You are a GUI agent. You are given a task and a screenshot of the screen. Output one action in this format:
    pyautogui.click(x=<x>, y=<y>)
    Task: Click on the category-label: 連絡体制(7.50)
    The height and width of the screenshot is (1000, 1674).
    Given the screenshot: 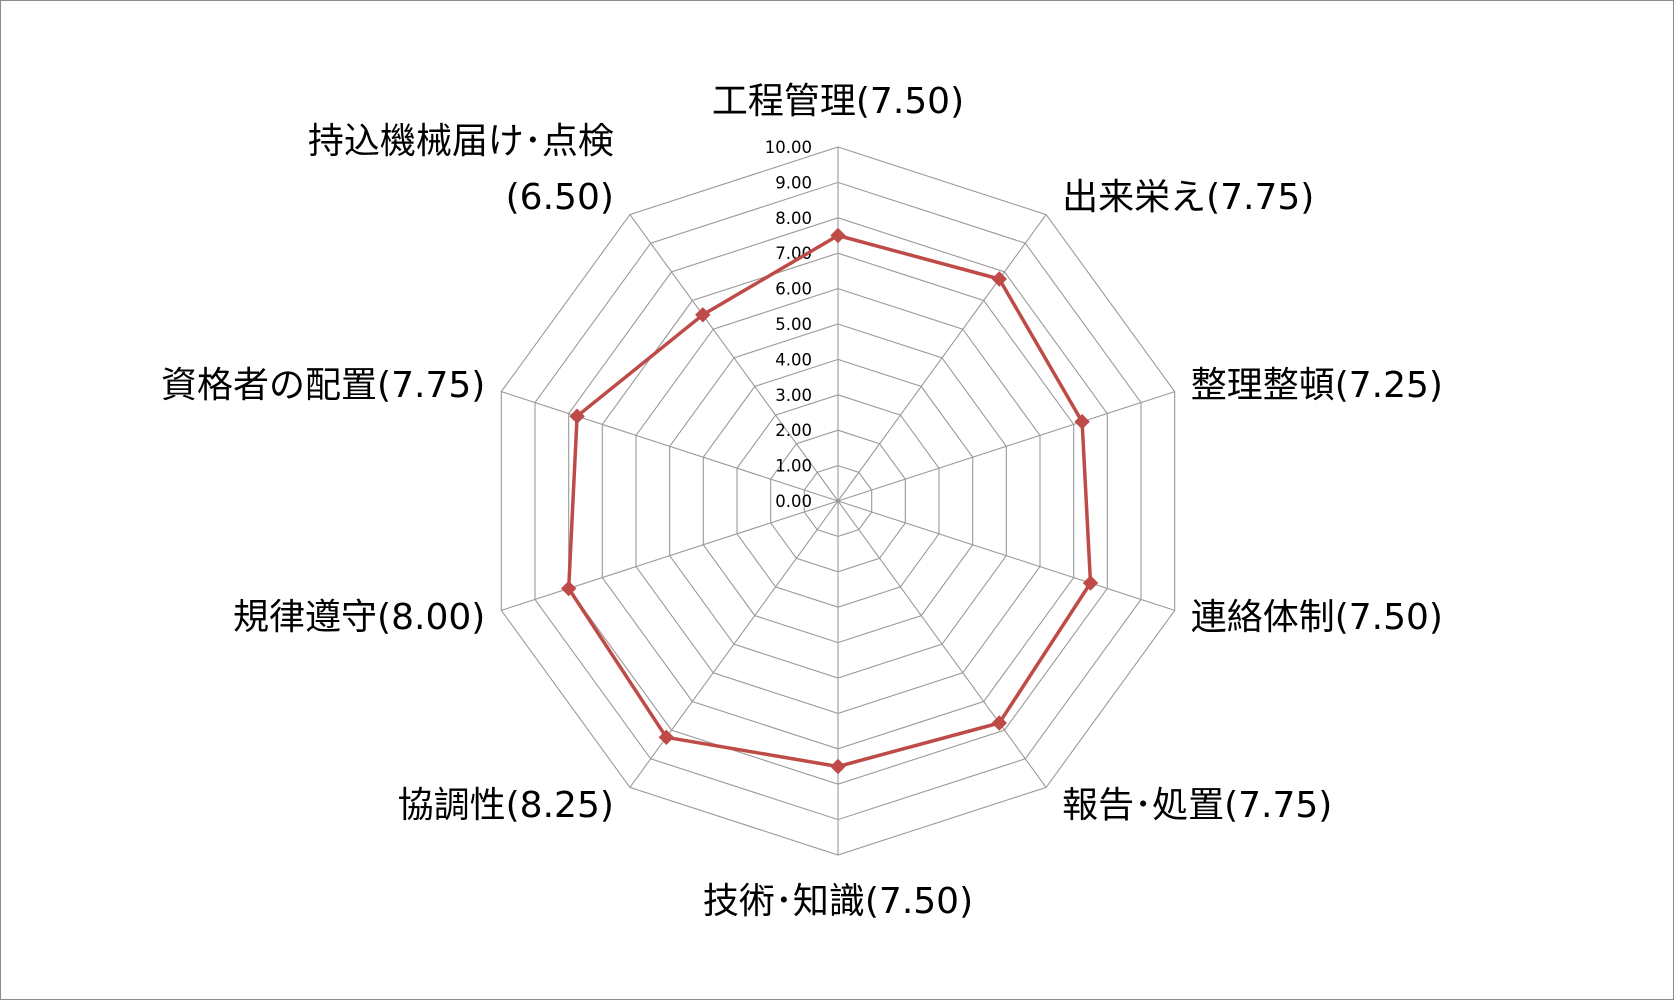 What is the action you would take?
    pyautogui.click(x=1317, y=617)
    